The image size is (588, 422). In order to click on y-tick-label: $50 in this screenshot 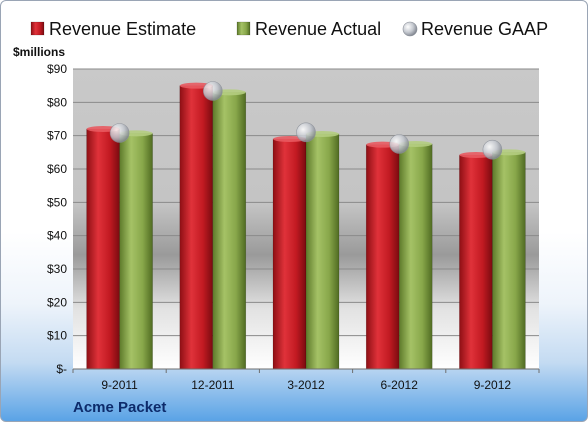, I will do `click(57, 202)`.